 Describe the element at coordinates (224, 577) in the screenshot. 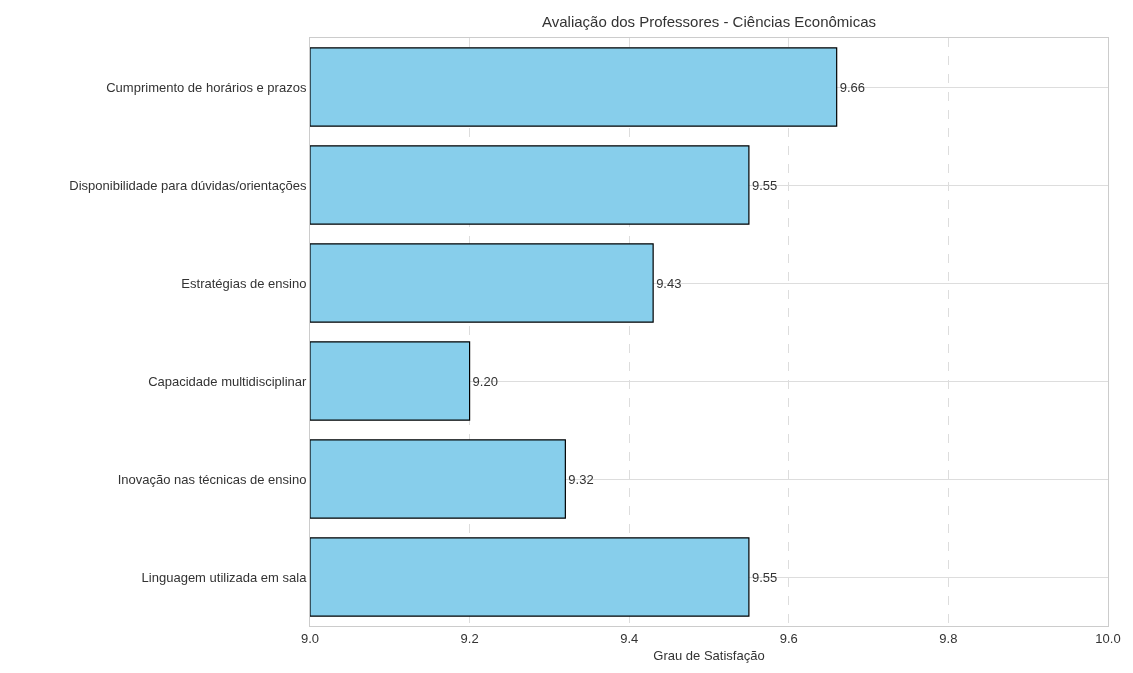

I see `y-tick-label: Linguagem utilizada em sala` at that location.